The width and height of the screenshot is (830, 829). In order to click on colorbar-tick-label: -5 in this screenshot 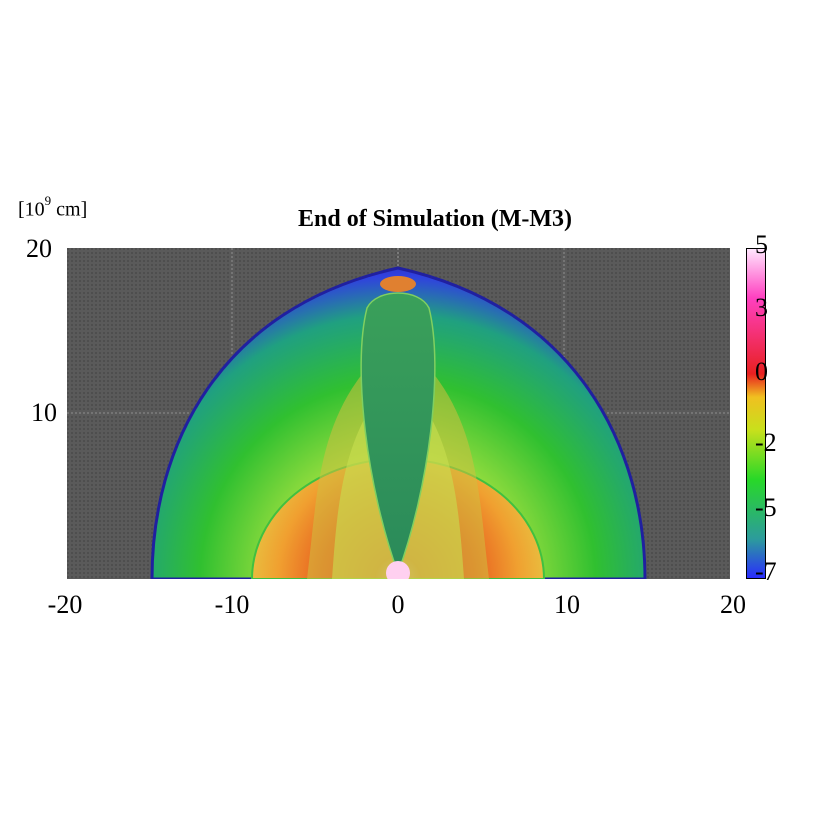, I will do `click(766, 507)`.